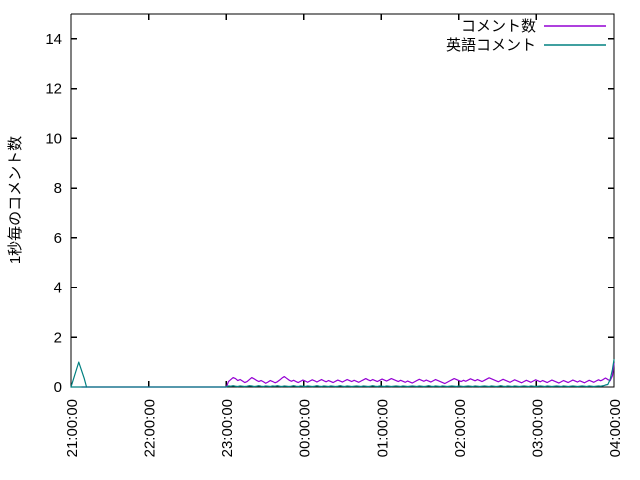 The image size is (640, 480). Describe the element at coordinates (53, 39) in the screenshot. I see `y-tick-label: 14` at that location.